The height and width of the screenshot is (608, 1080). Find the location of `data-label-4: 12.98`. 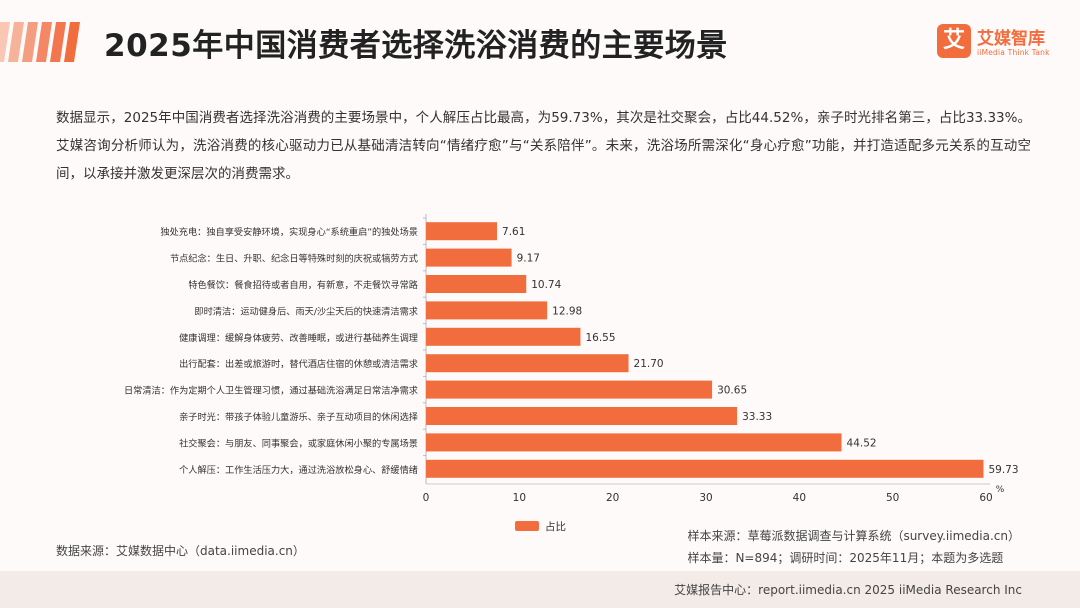

data-label-4: 12.98 is located at coordinates (567, 311).